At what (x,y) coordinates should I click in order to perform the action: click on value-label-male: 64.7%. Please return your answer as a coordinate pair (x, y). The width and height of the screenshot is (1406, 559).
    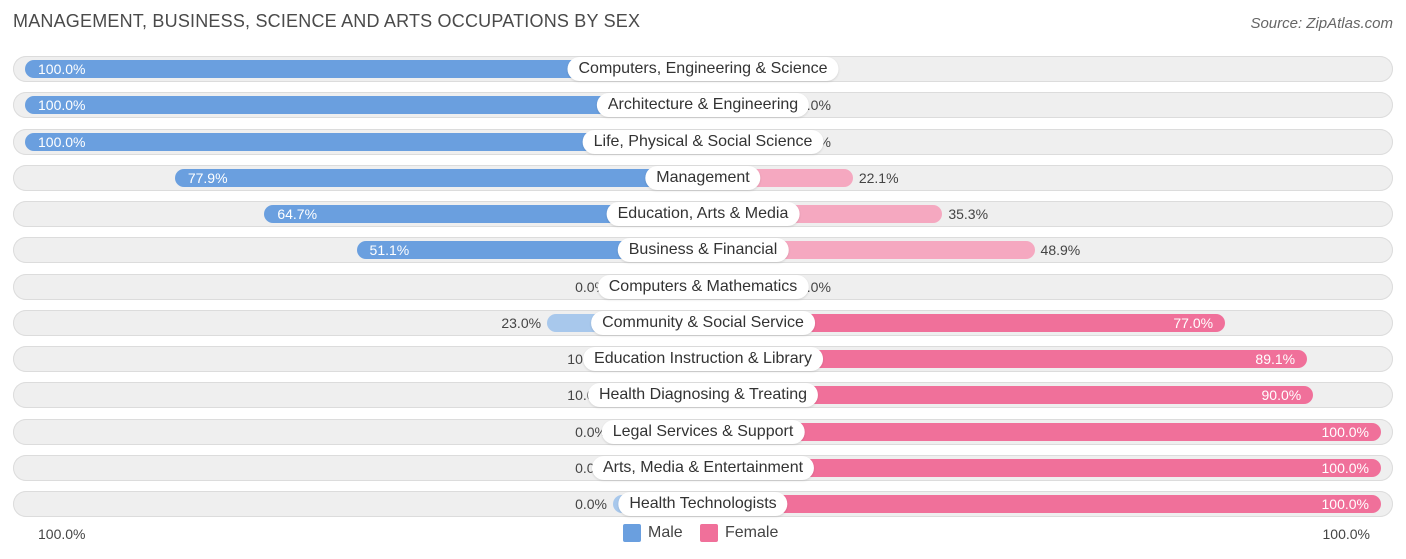
    Looking at the image, I should click on (297, 214).